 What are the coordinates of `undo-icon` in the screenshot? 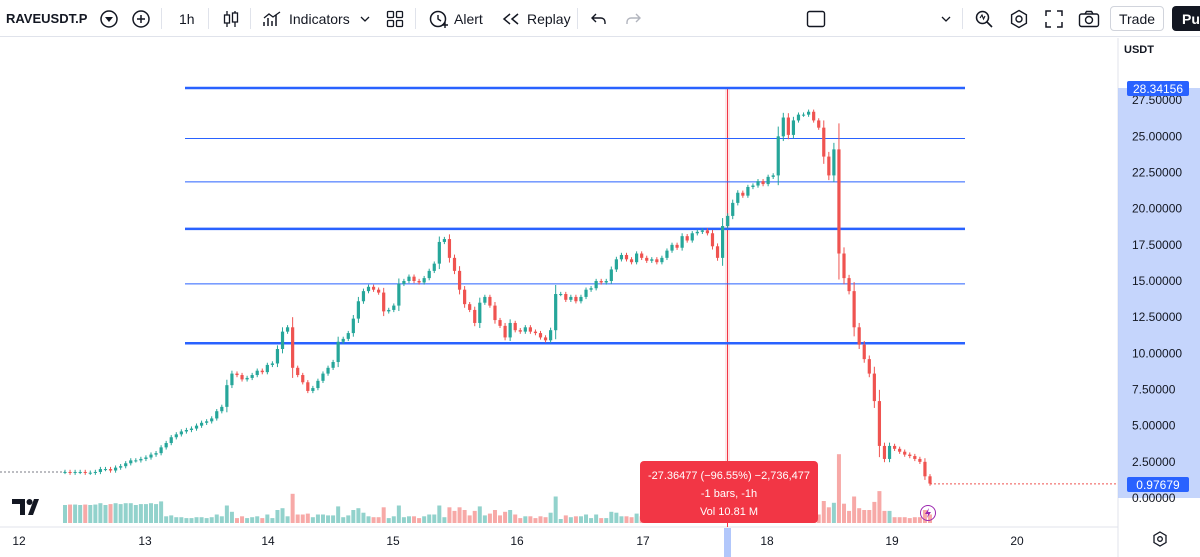 It's located at (599, 18).